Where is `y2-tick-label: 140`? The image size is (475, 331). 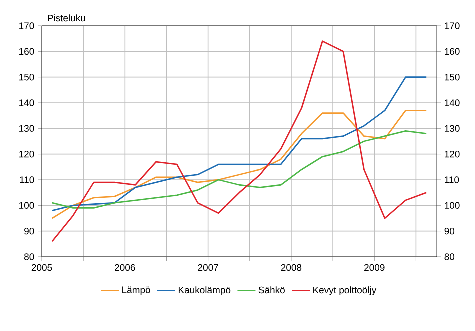 y2-tick-label: 140 is located at coordinates (452, 103).